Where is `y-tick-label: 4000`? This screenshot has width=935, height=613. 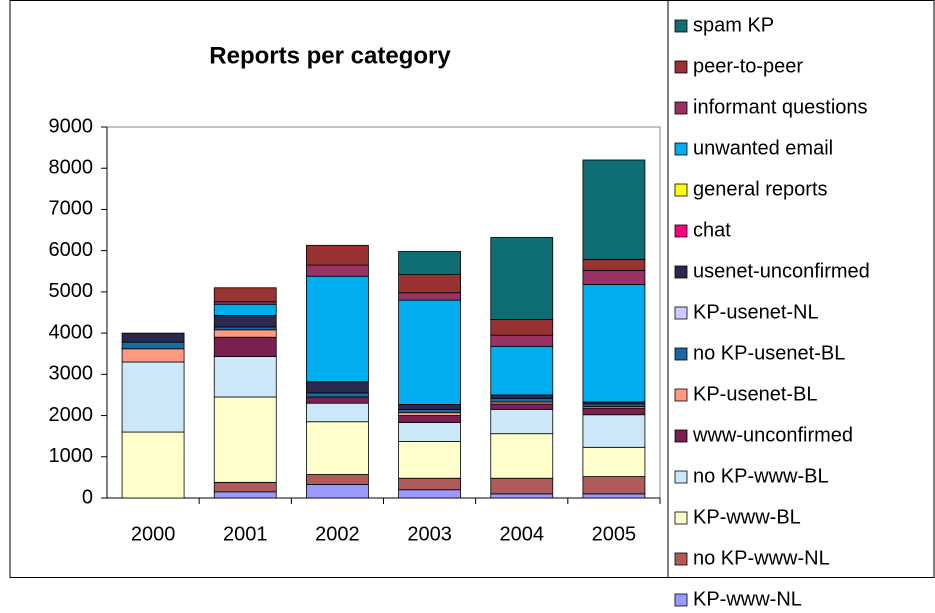
y-tick-label: 4000 is located at coordinates (71, 332).